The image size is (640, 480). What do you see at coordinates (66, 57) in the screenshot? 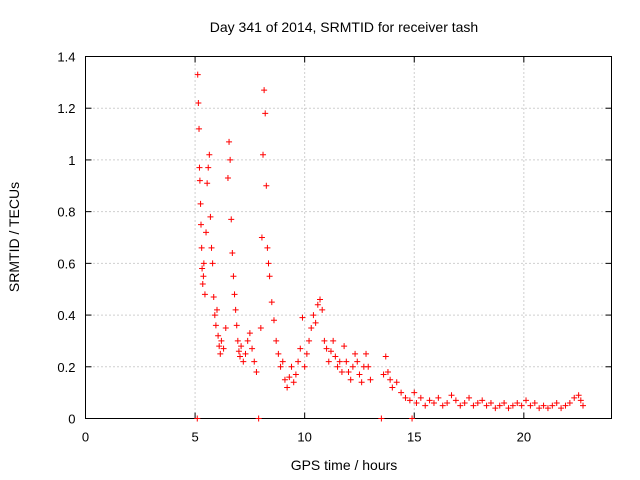
I see `y-tick-label: 1.4` at bounding box center [66, 57].